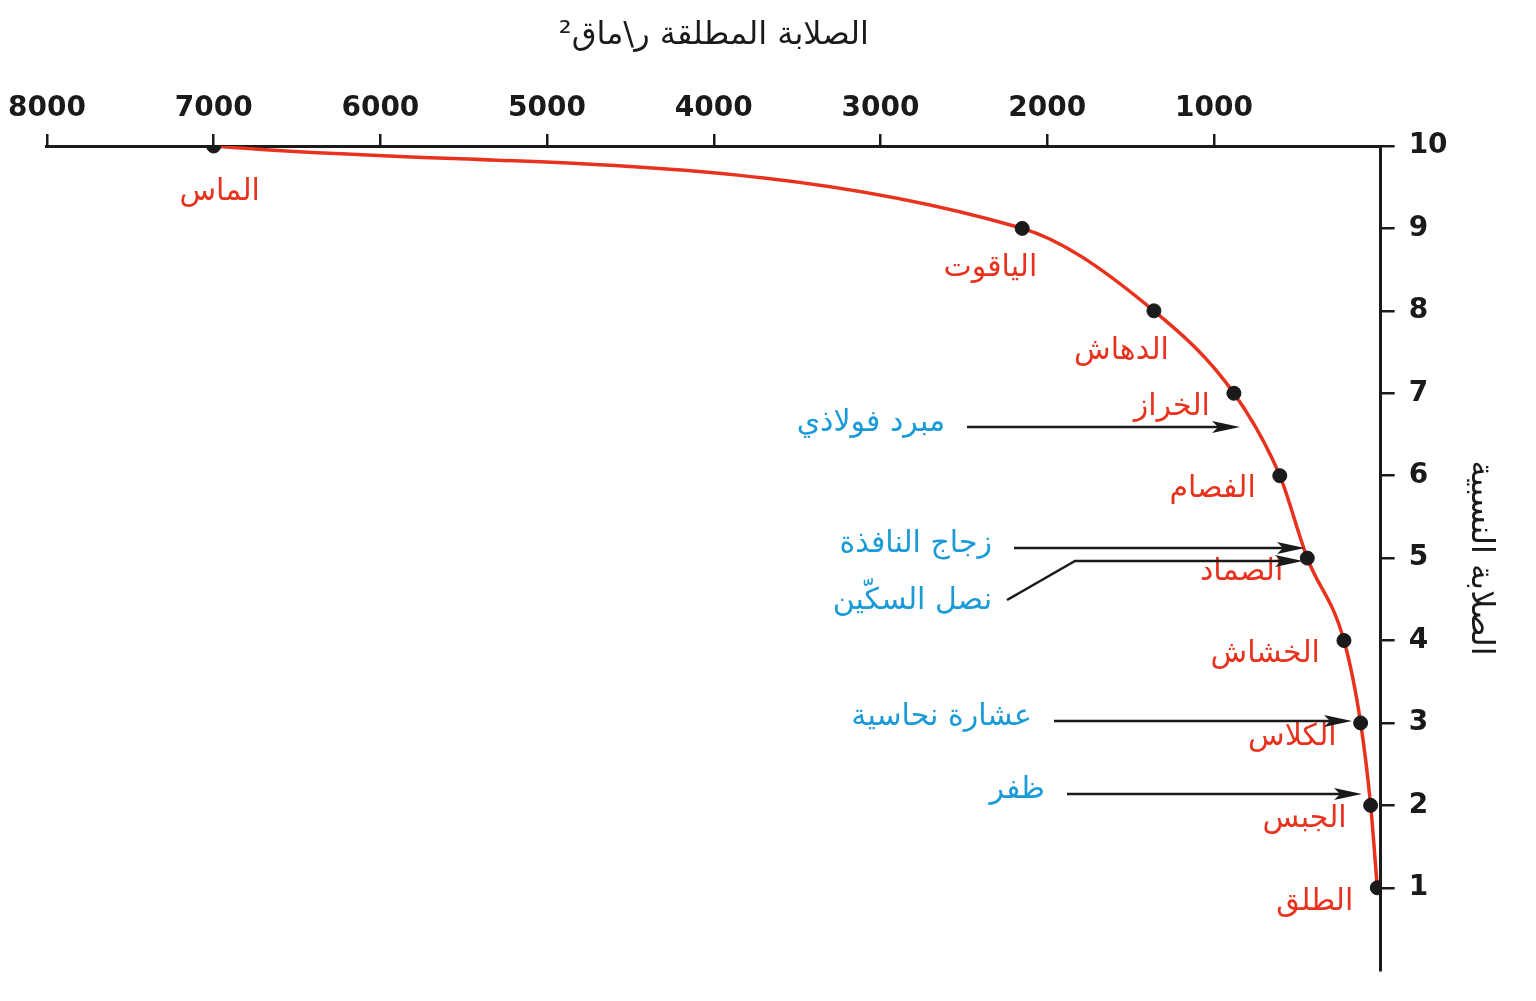 The width and height of the screenshot is (1536, 1001). Describe the element at coordinates (1292, 734) in the screenshot. I see `data-label: الكلاس` at that location.